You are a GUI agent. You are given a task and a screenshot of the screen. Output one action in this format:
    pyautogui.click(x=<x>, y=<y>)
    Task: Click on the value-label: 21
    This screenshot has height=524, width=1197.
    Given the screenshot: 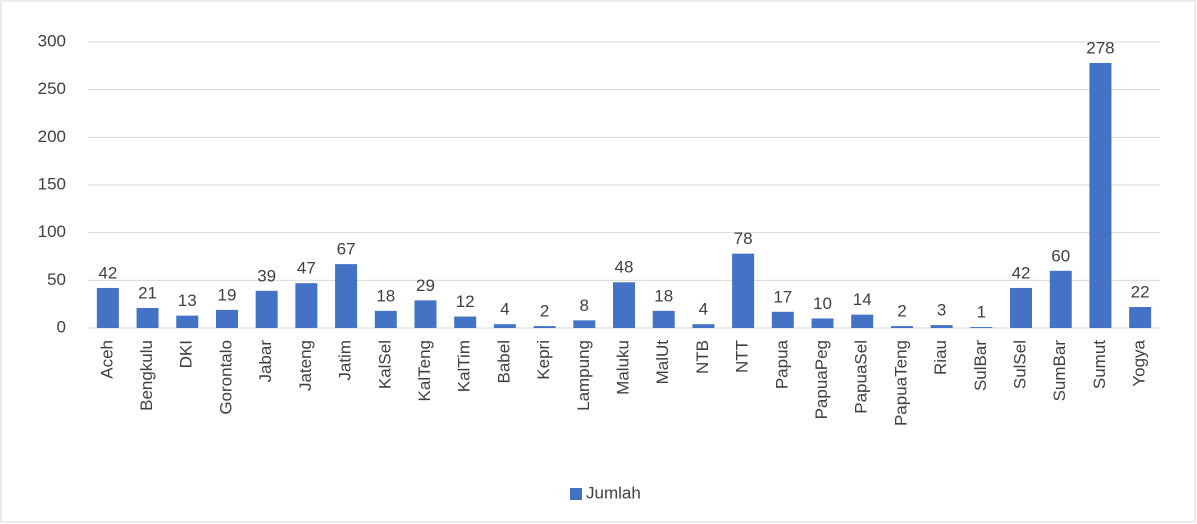 What is the action you would take?
    pyautogui.click(x=147, y=292)
    